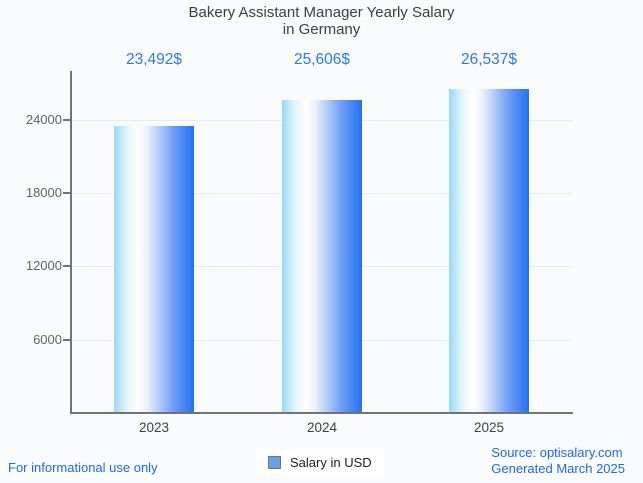  Describe the element at coordinates (322, 256) in the screenshot. I see `bar-2024` at that location.